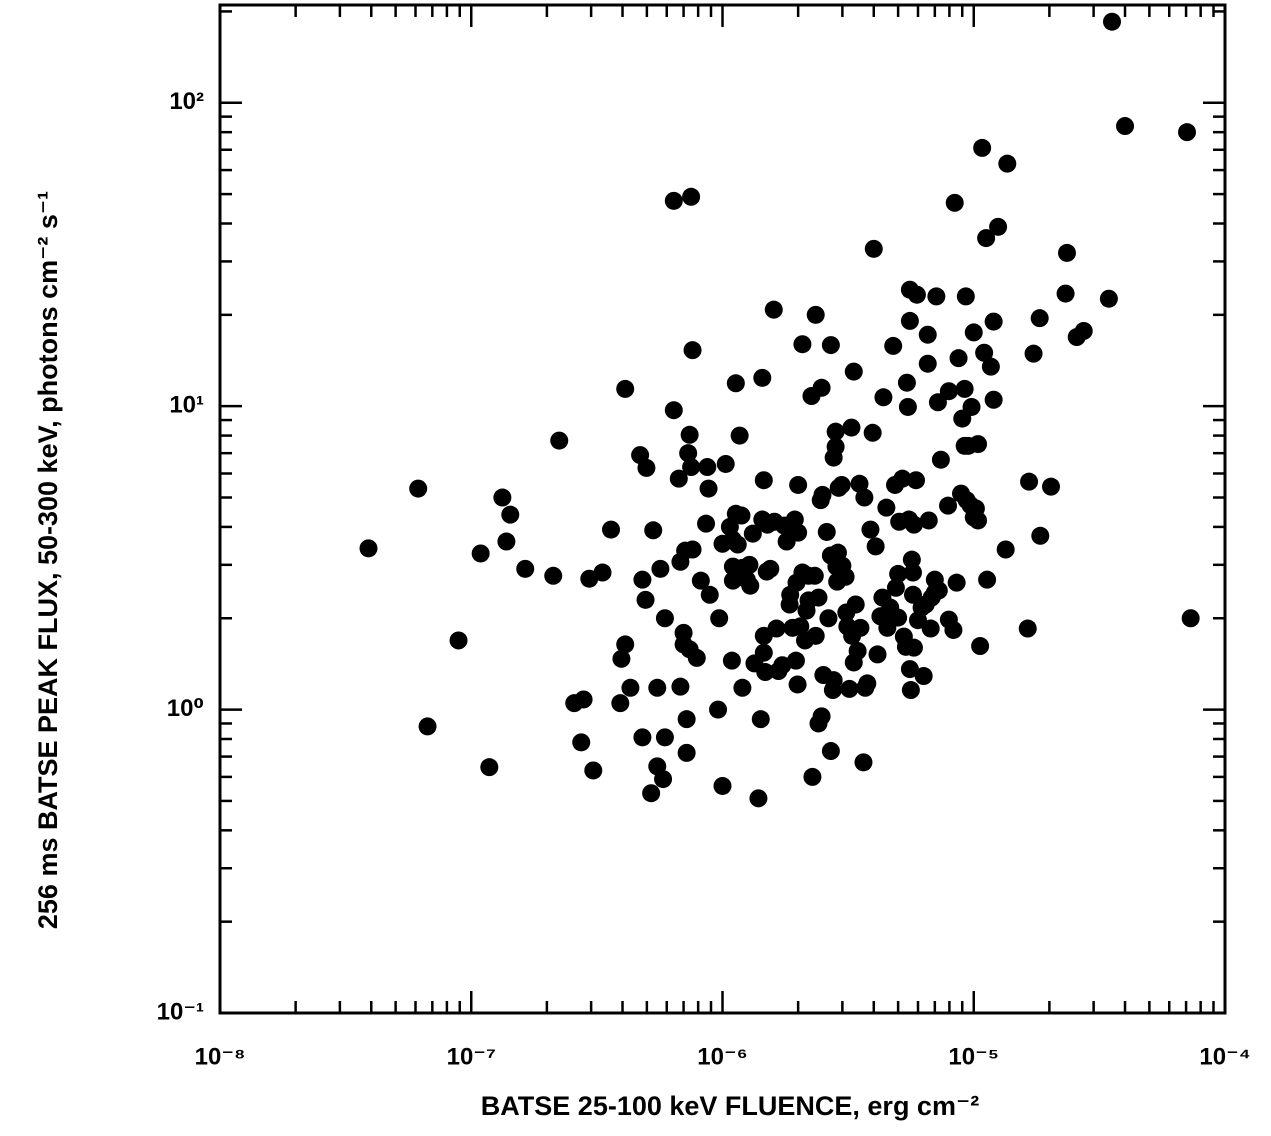  Describe the element at coordinates (220, 1056) in the screenshot. I see `x-tick-label: 10⁻⁸` at that location.